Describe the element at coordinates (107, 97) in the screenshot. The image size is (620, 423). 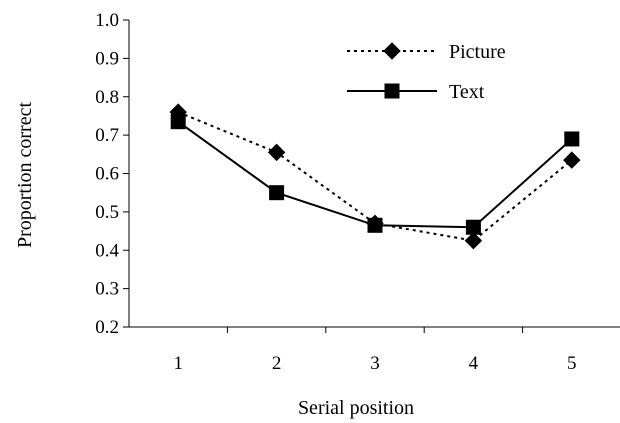
I see `y-tick-label: 0.8` at that location.